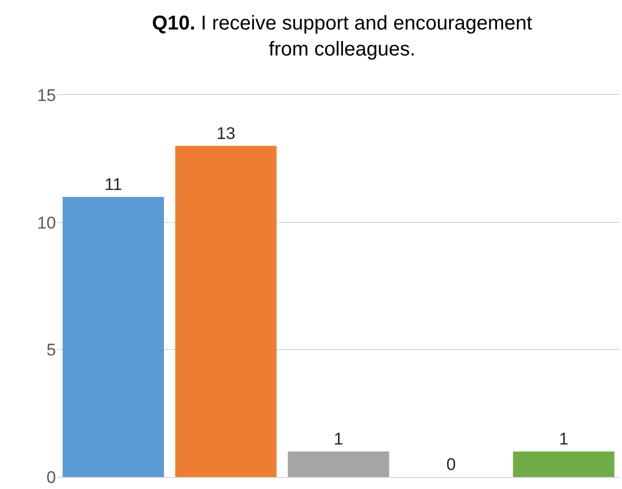  Describe the element at coordinates (113, 184) in the screenshot. I see `data-label: 11` at that location.